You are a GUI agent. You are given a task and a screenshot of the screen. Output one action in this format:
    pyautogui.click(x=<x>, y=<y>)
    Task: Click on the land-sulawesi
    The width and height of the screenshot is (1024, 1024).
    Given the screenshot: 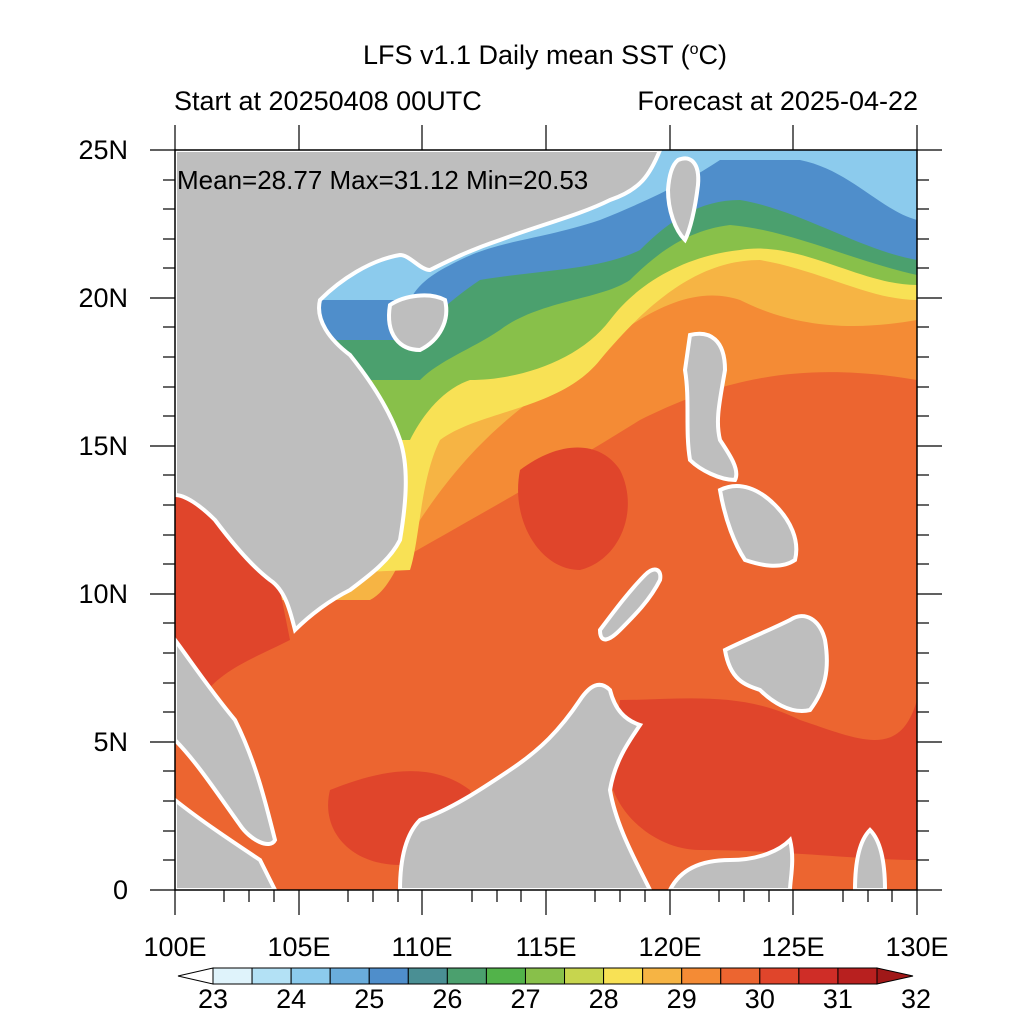 What is the action you would take?
    pyautogui.click(x=731, y=863)
    